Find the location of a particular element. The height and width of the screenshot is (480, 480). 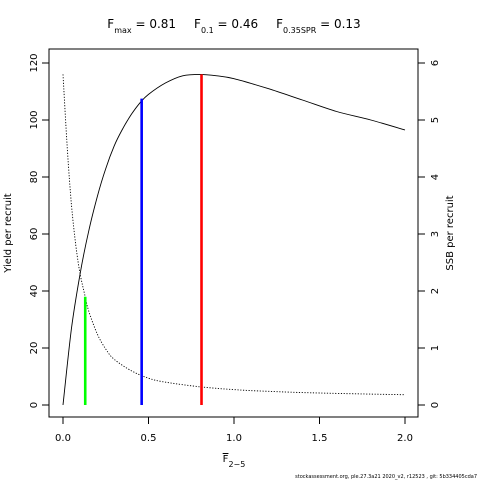

y-left-tick-label: 120 is located at coordinates (34, 62).